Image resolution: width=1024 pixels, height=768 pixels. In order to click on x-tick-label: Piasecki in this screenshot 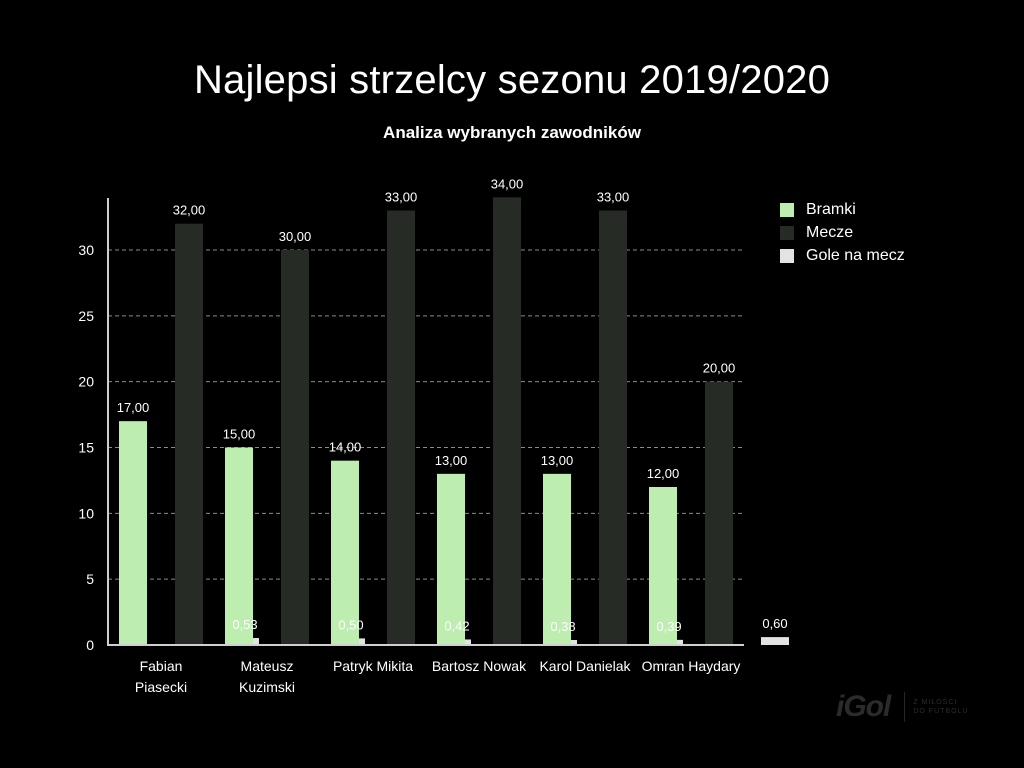, I will do `click(161, 687)`.